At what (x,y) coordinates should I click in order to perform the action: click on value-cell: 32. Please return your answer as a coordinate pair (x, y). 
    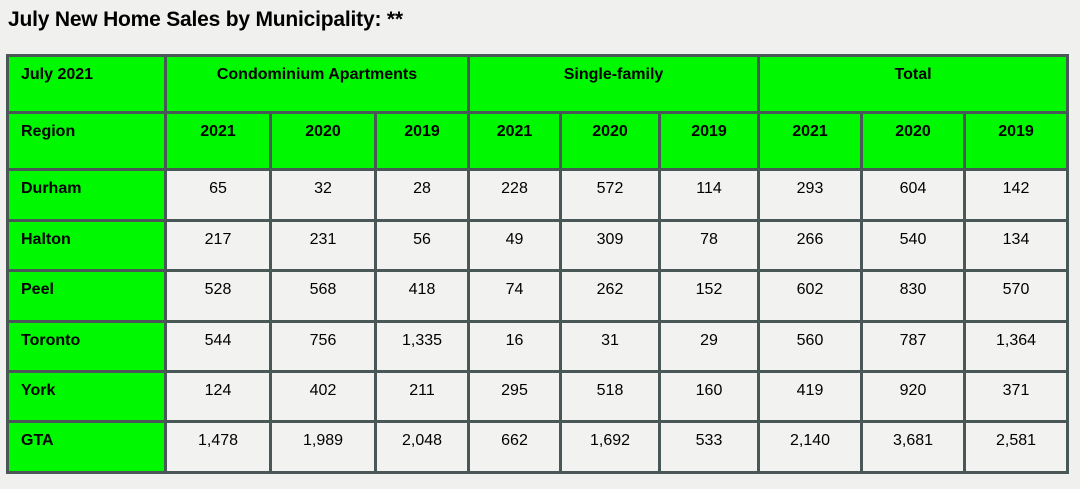
    Looking at the image, I should click on (323, 195).